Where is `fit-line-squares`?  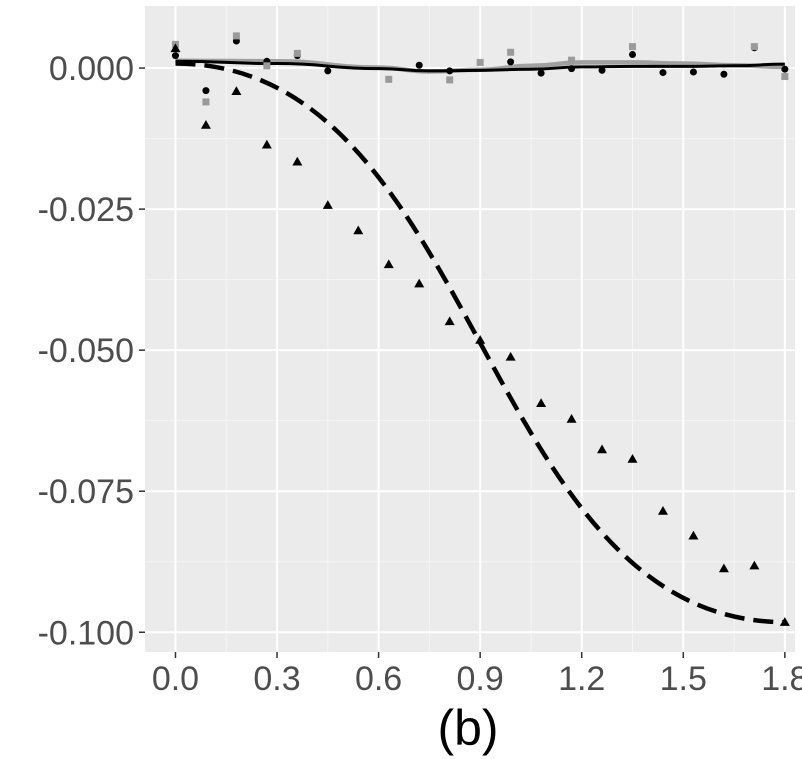
fit-line-squares is located at coordinates (480, 66).